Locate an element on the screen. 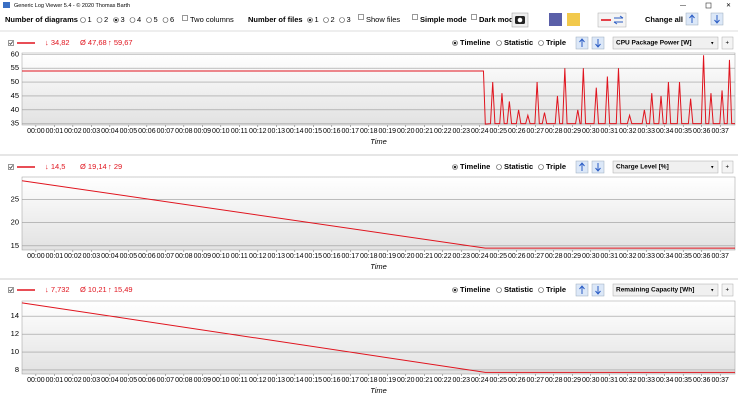 The image size is (738, 400). stat-value: Ø 10,21 is located at coordinates (93, 289).